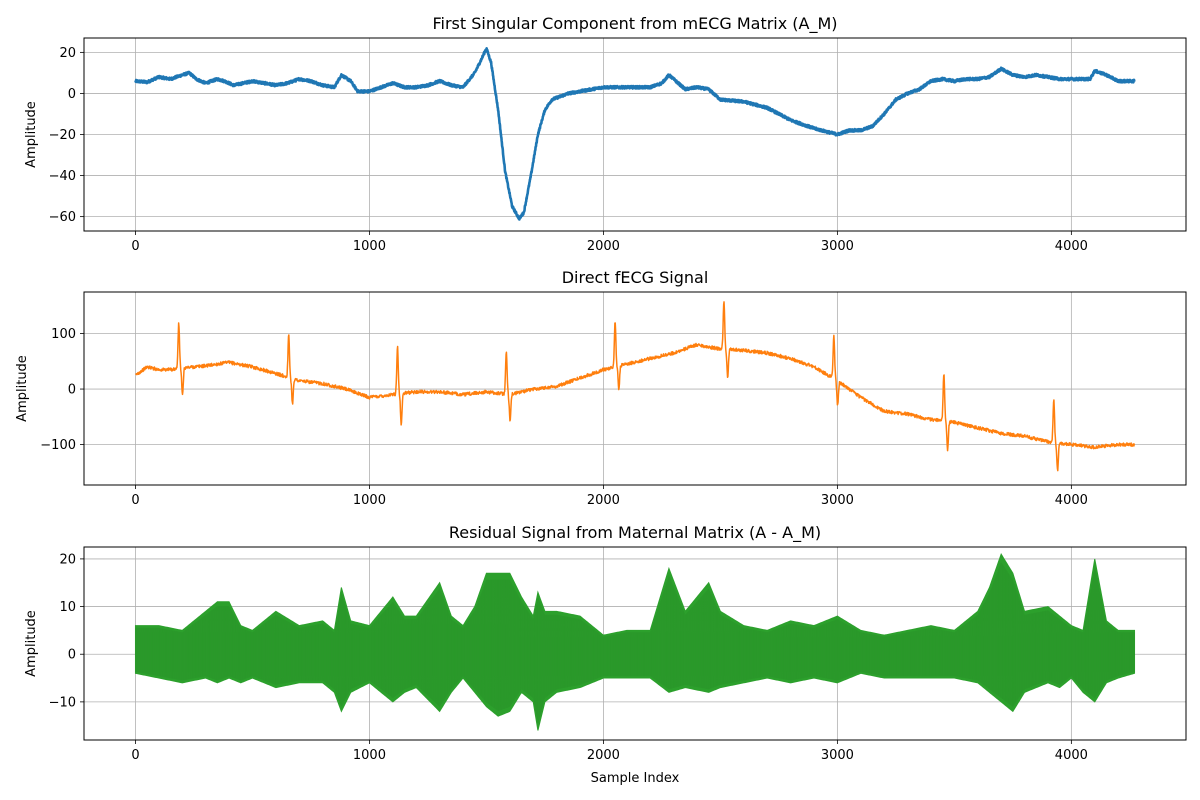 The width and height of the screenshot is (1200, 800). What do you see at coordinates (62, 702) in the screenshot?
I see `y-tick-label: −10` at bounding box center [62, 702].